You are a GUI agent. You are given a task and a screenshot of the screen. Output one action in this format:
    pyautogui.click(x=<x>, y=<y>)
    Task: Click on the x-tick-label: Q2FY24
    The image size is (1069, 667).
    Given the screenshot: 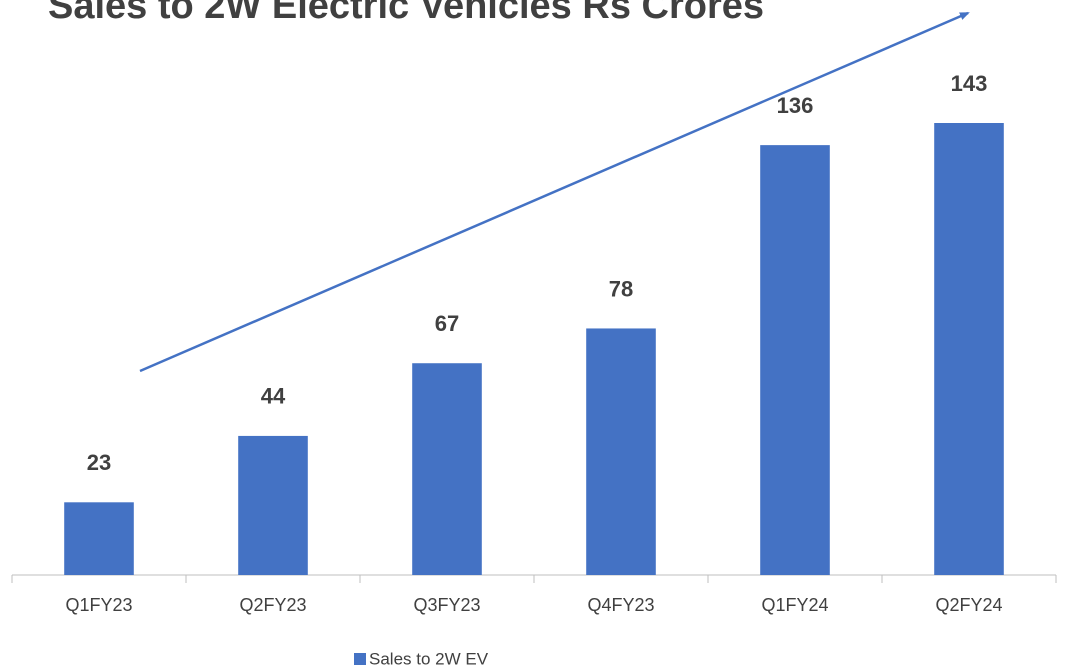 What is the action you would take?
    pyautogui.click(x=968, y=605)
    